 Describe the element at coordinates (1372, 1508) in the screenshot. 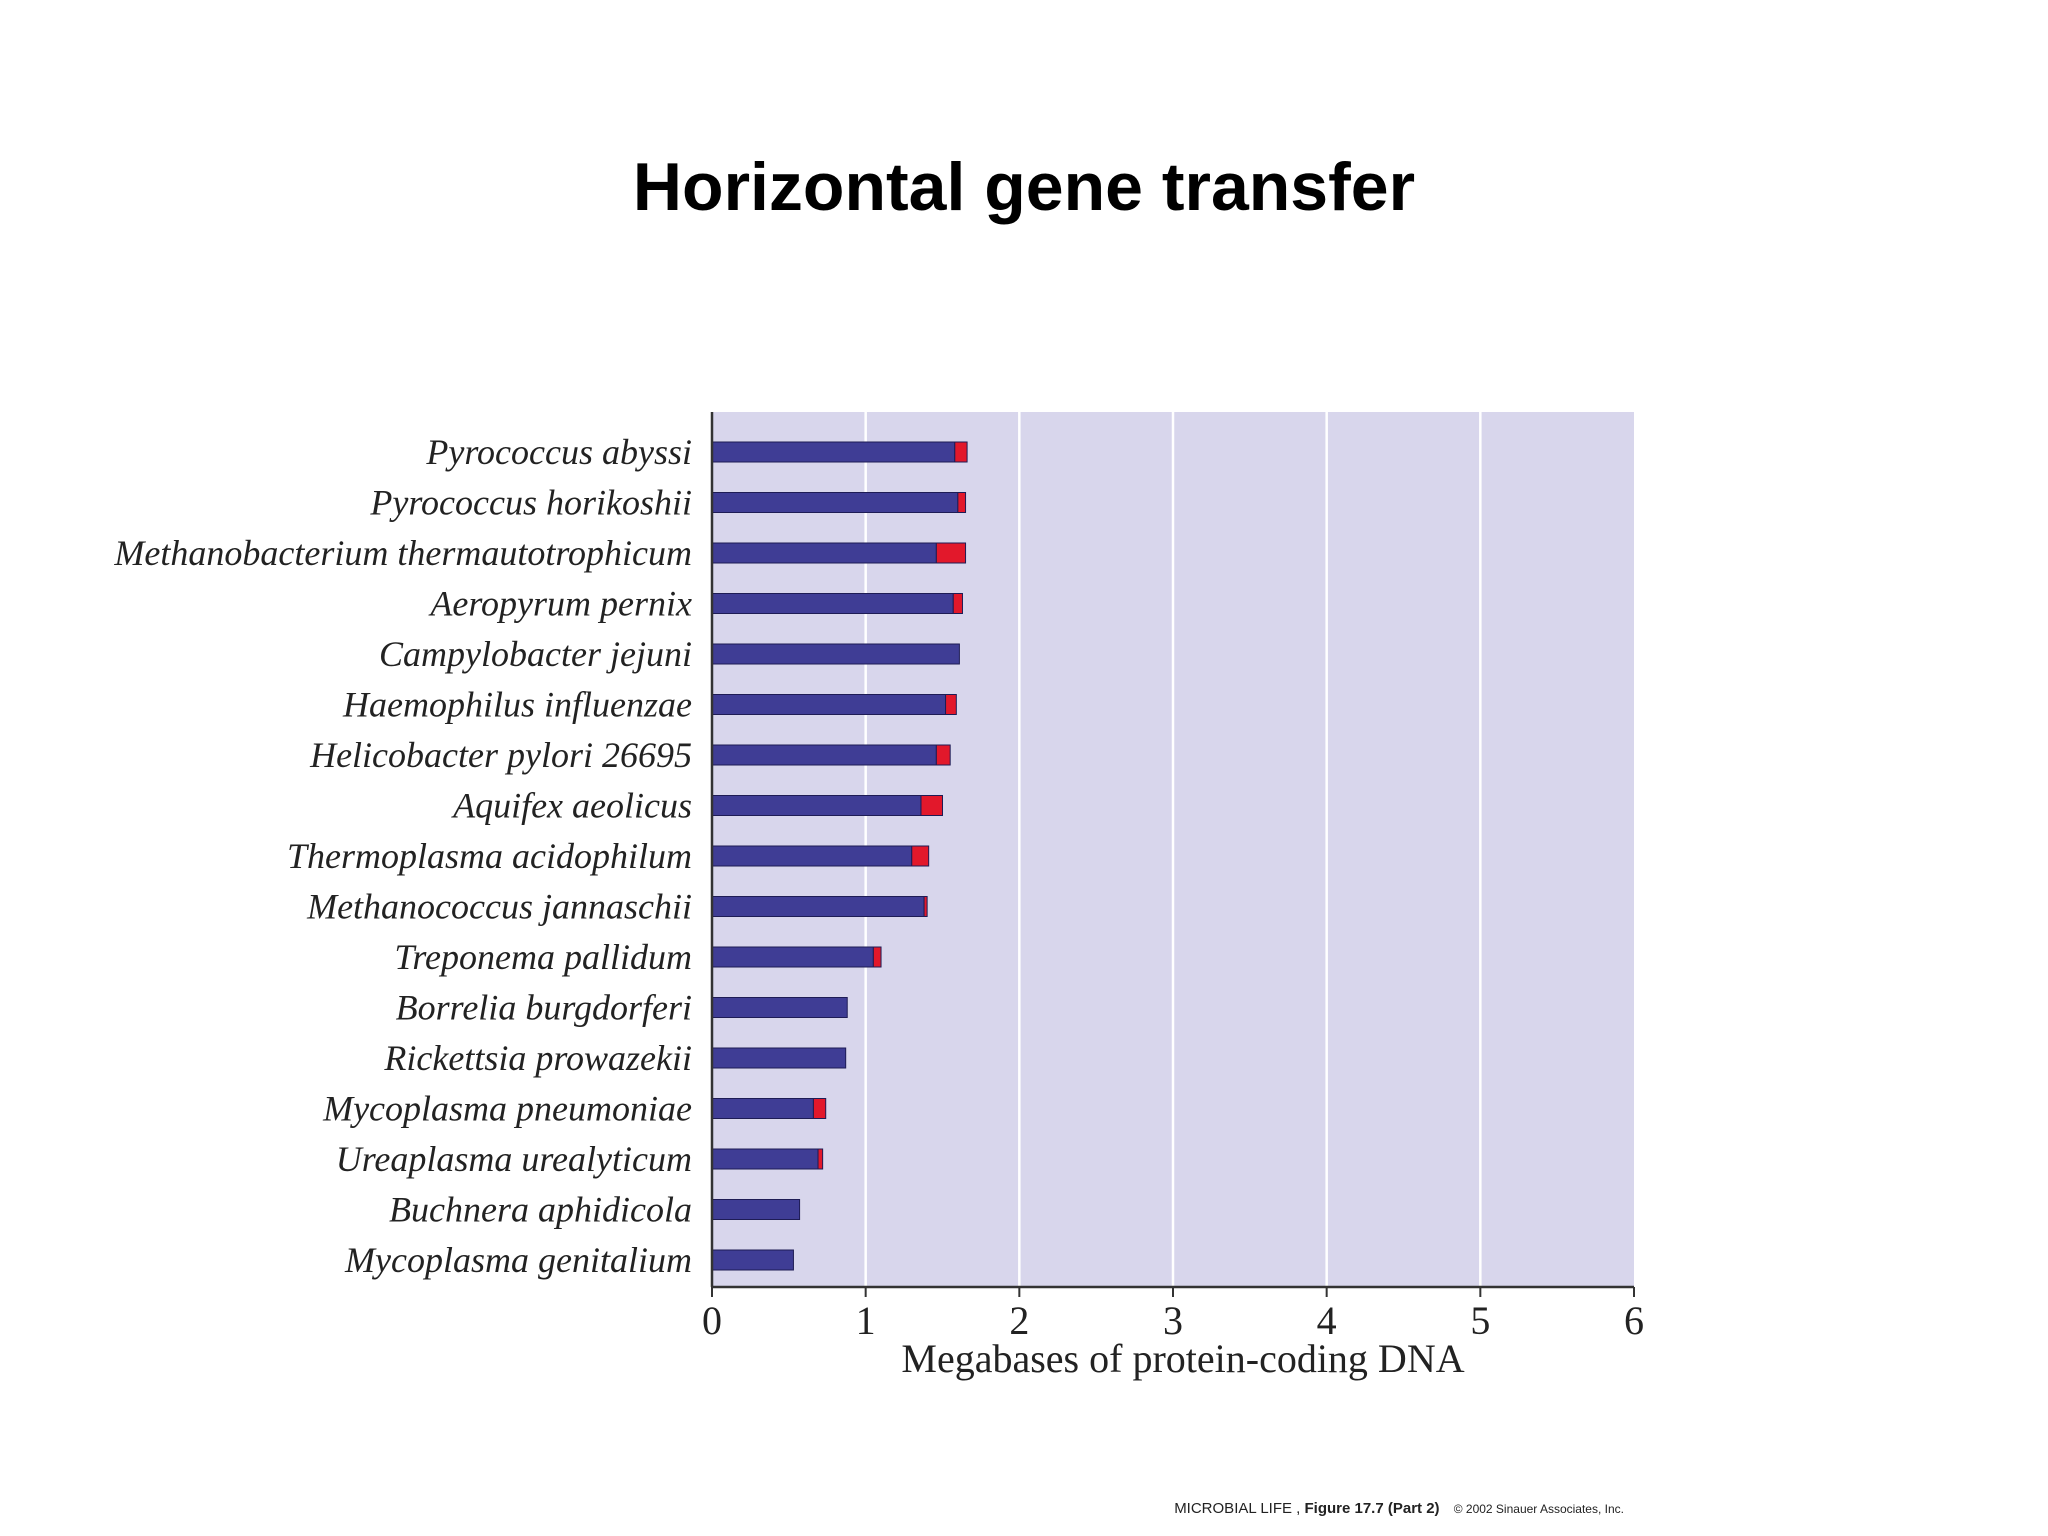

I see `credit-figure: Figure 17.7 (Part 2)` at that location.